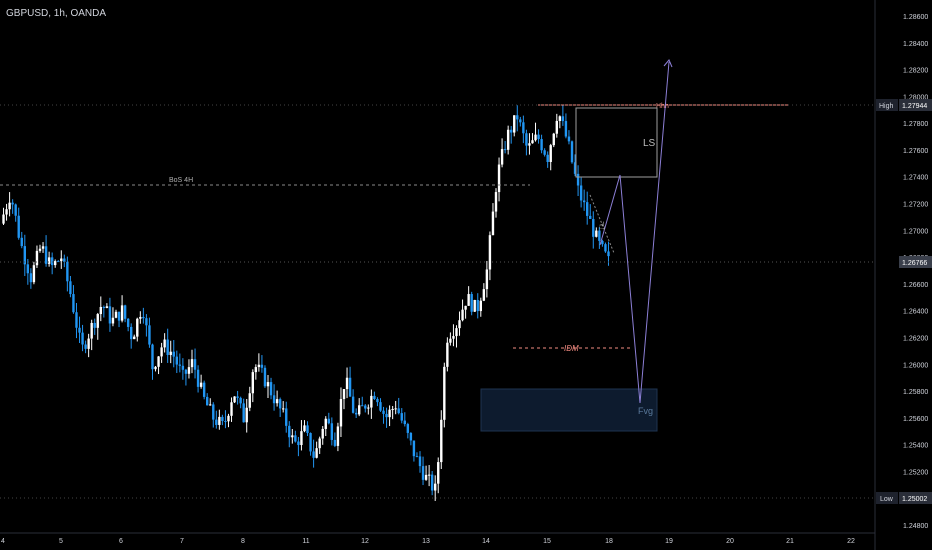  I want to click on time-tick-label: 14, so click(486, 541).